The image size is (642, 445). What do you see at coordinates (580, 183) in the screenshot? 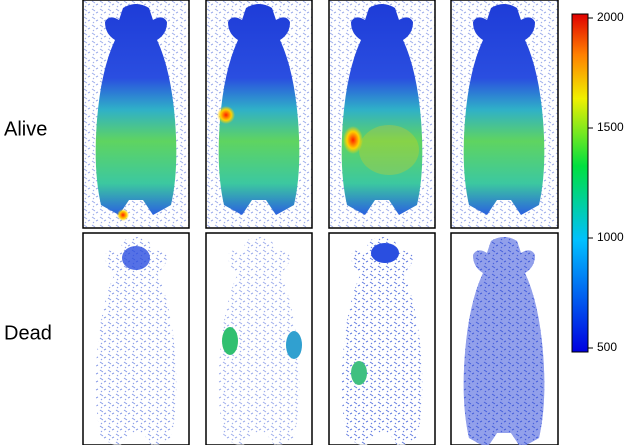
I see `colorbar` at bounding box center [580, 183].